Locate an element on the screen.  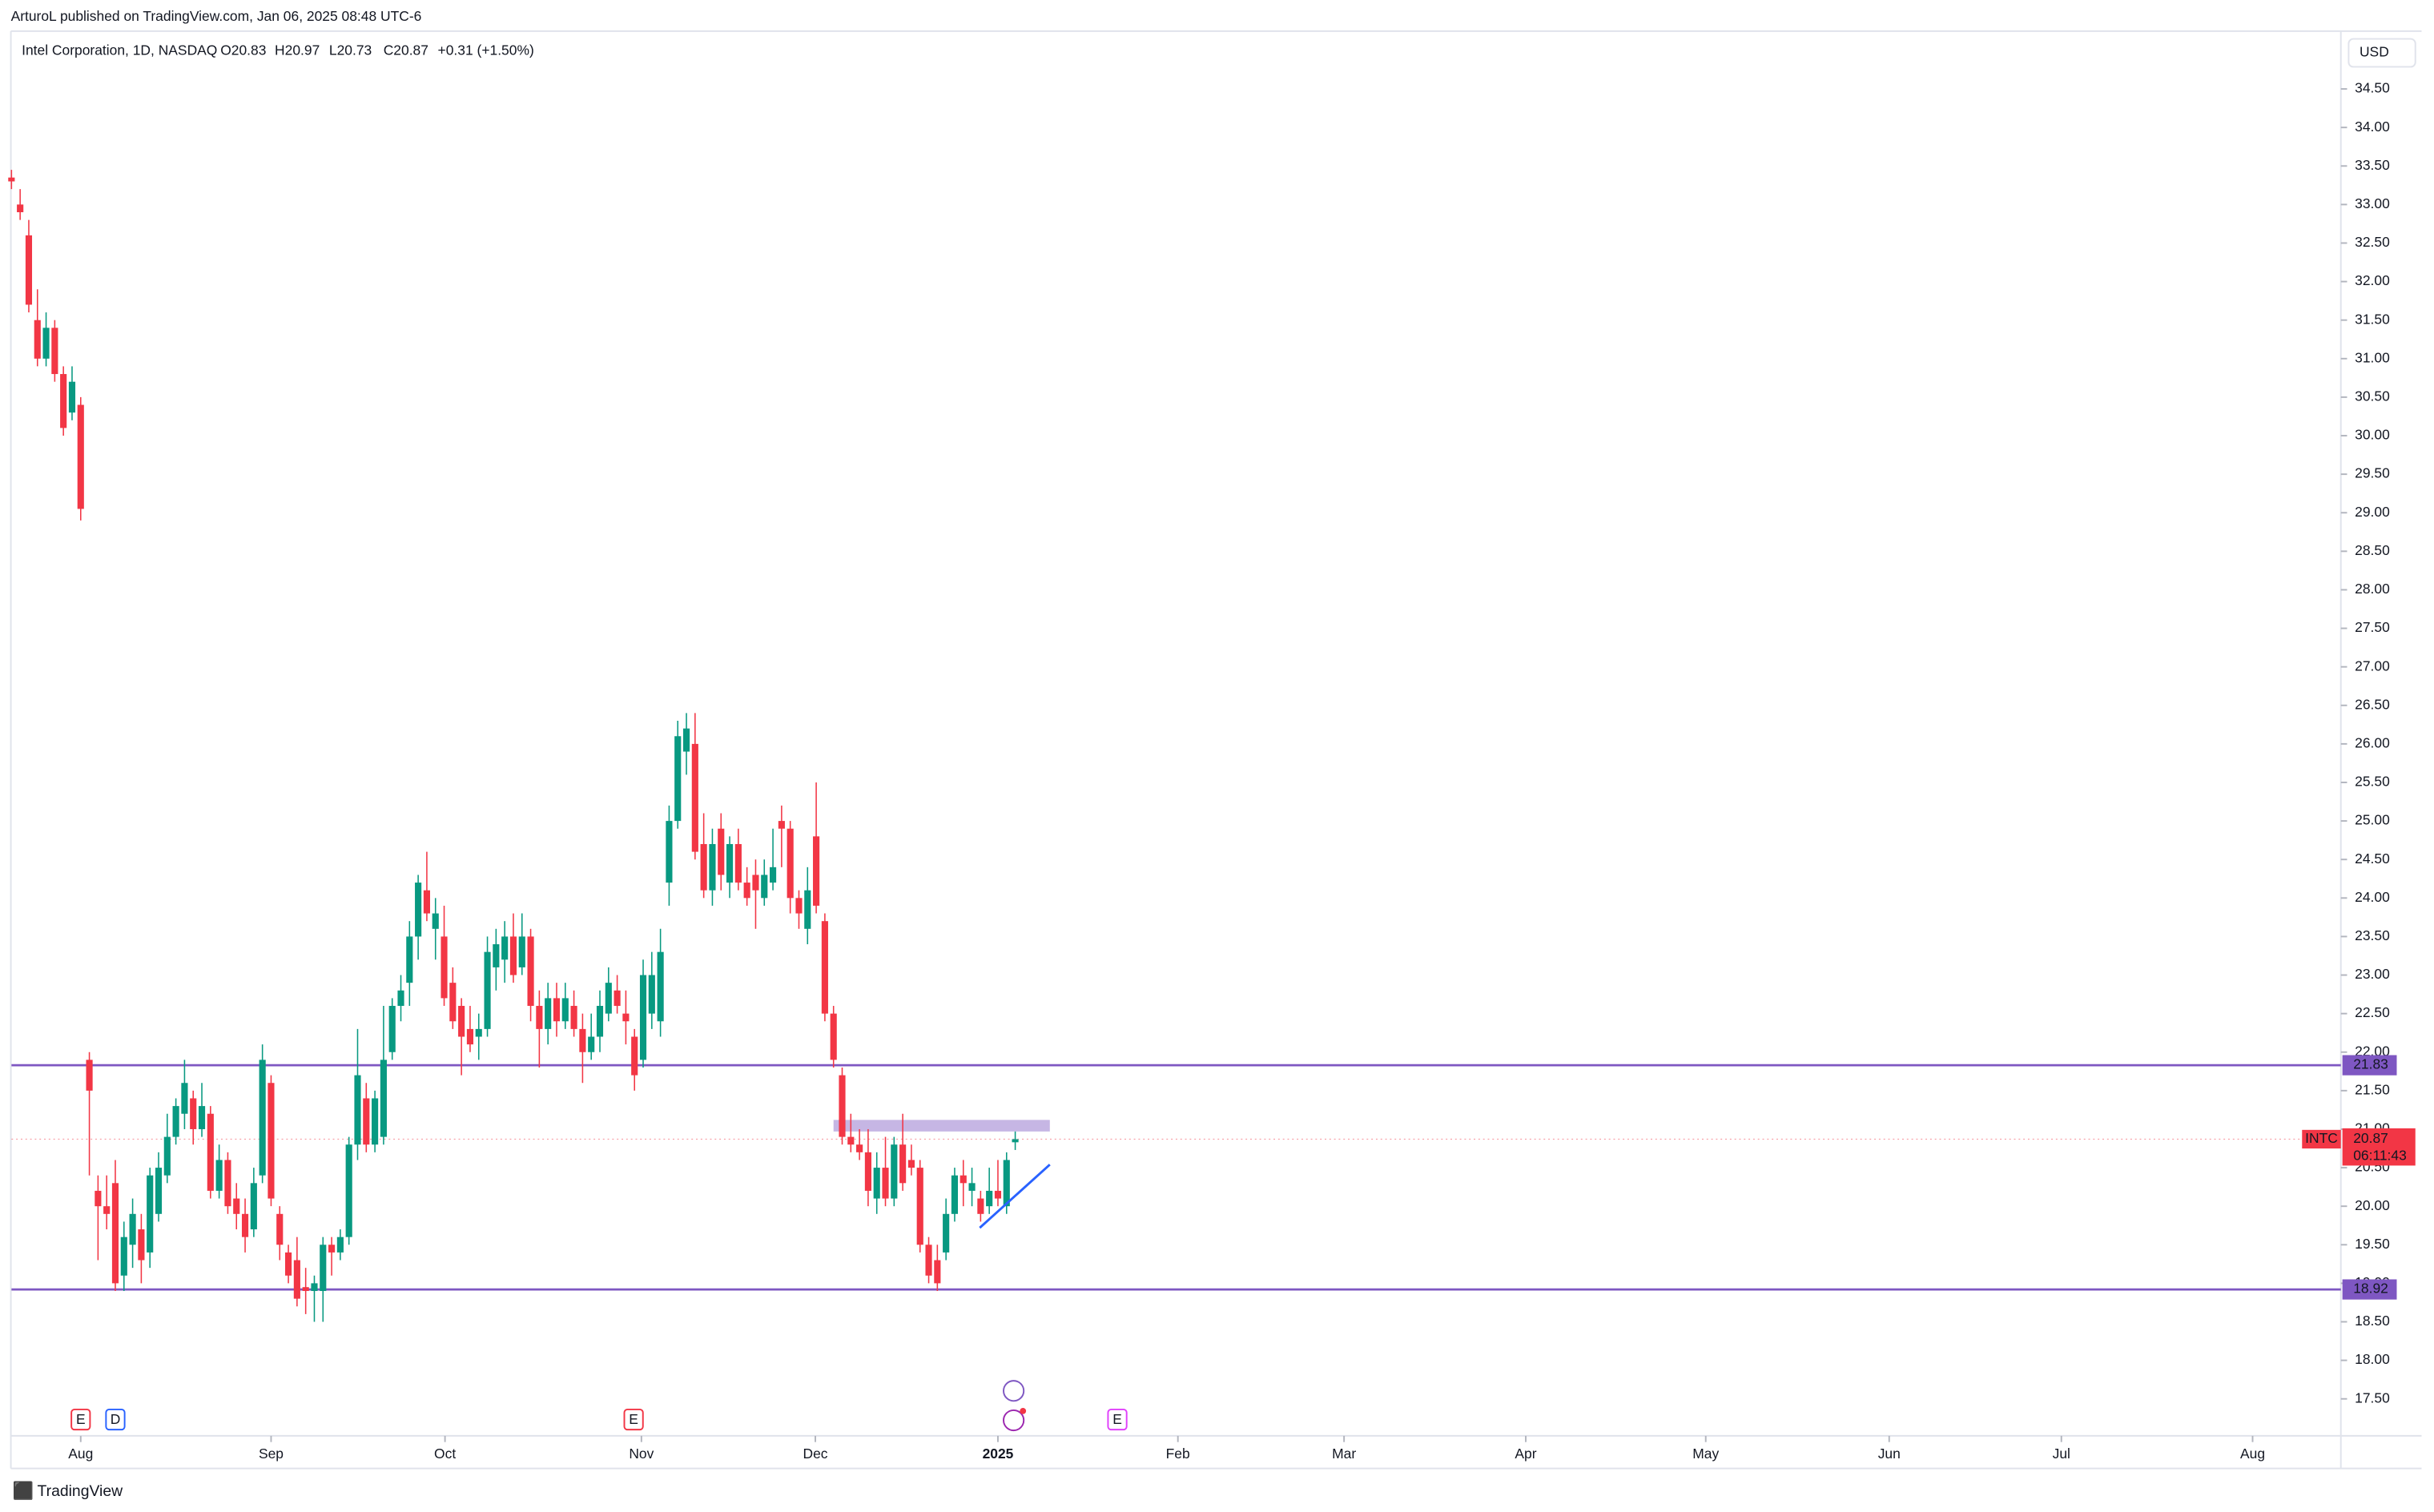
symbol-label: INTC is located at coordinates (2321, 1138).